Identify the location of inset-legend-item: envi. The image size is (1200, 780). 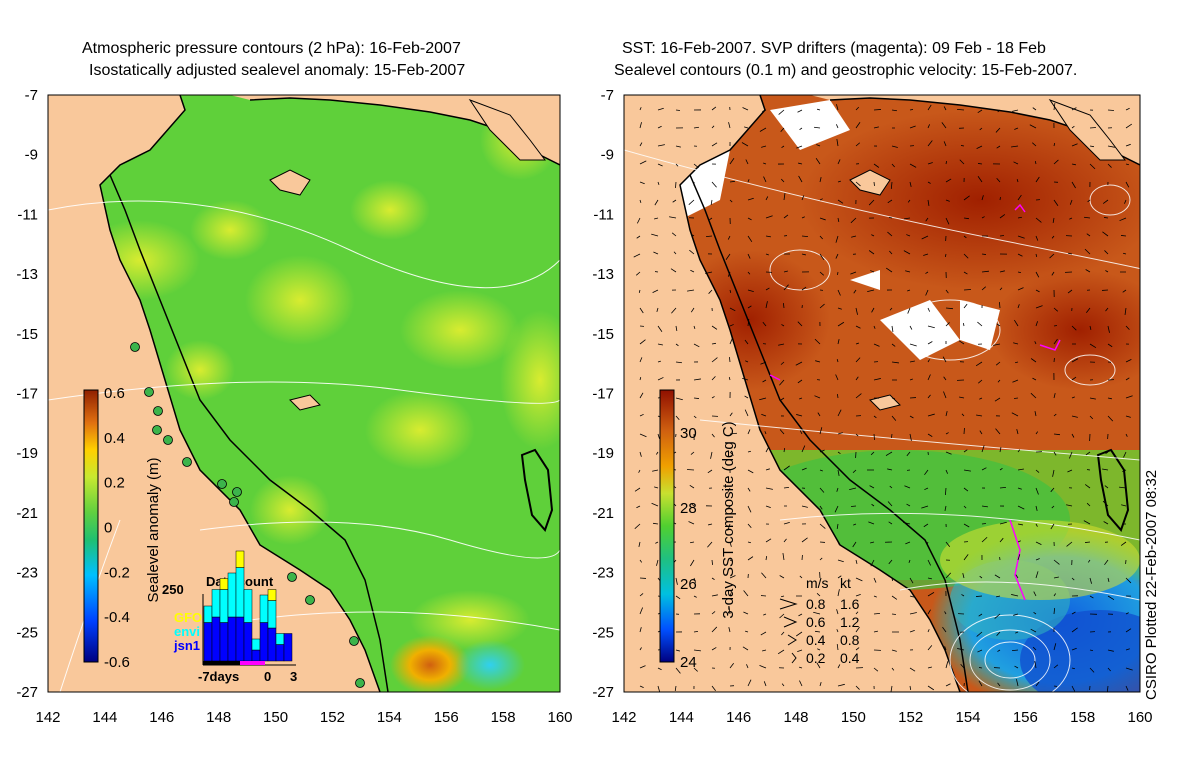
(187, 631).